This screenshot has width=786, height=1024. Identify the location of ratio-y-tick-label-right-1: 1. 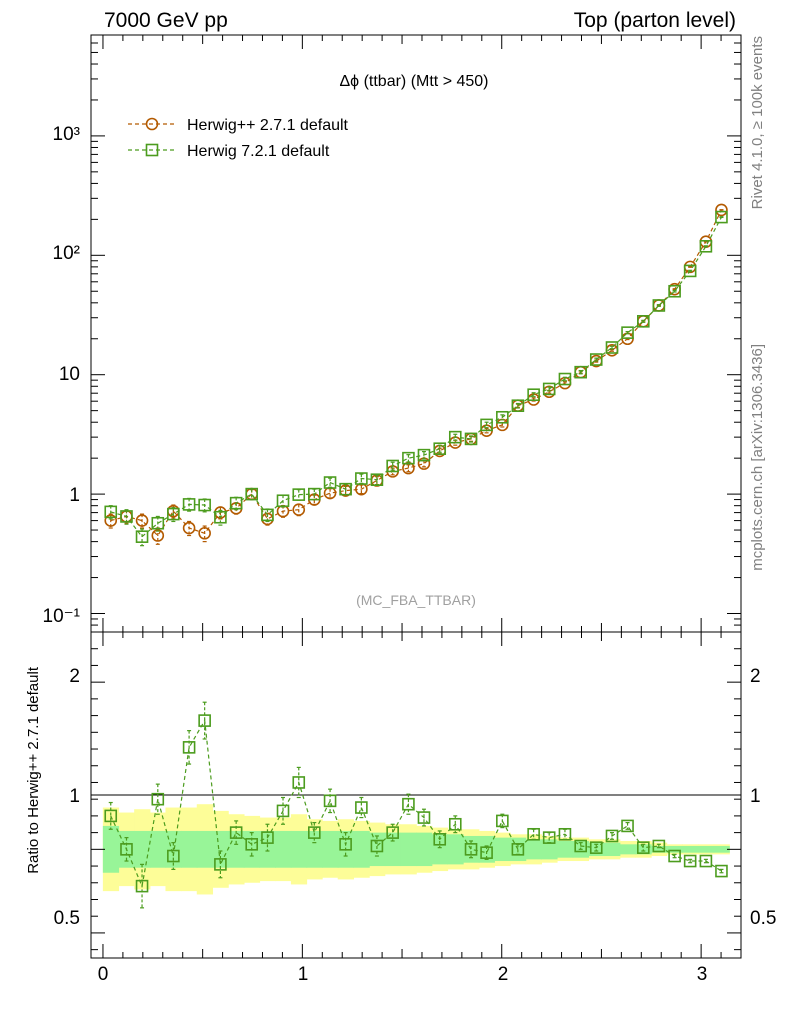
(755, 796).